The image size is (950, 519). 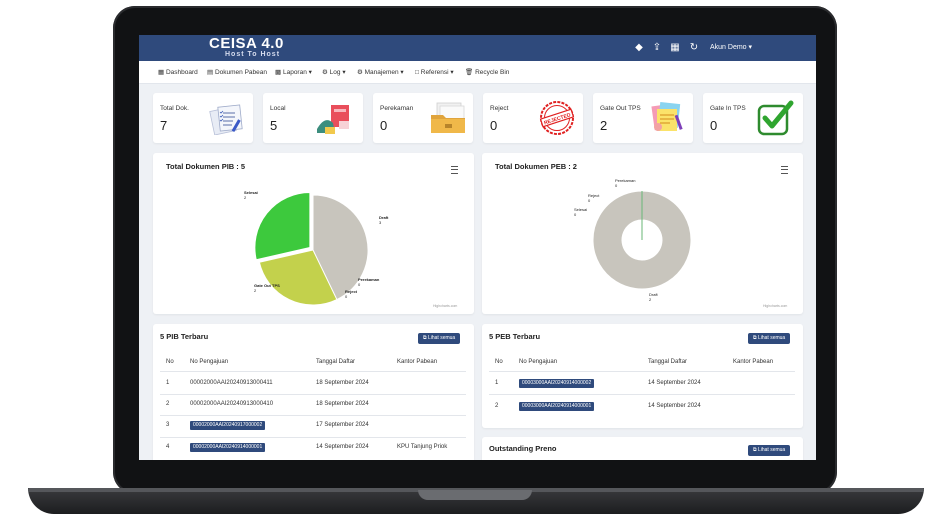 I want to click on upload-icon: ⇪, so click(x=657, y=47).